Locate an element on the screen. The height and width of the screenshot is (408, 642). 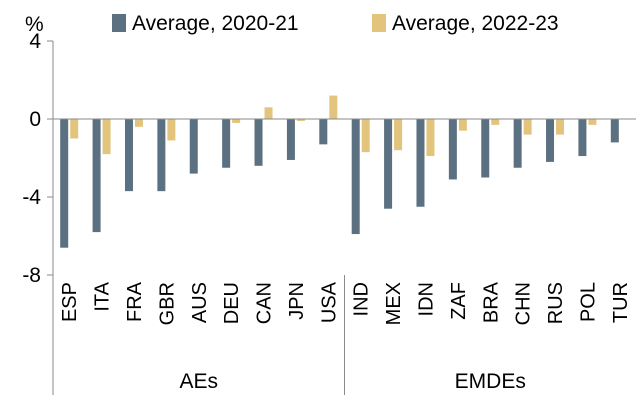
y-tick-label: -8 is located at coordinates (31, 275).